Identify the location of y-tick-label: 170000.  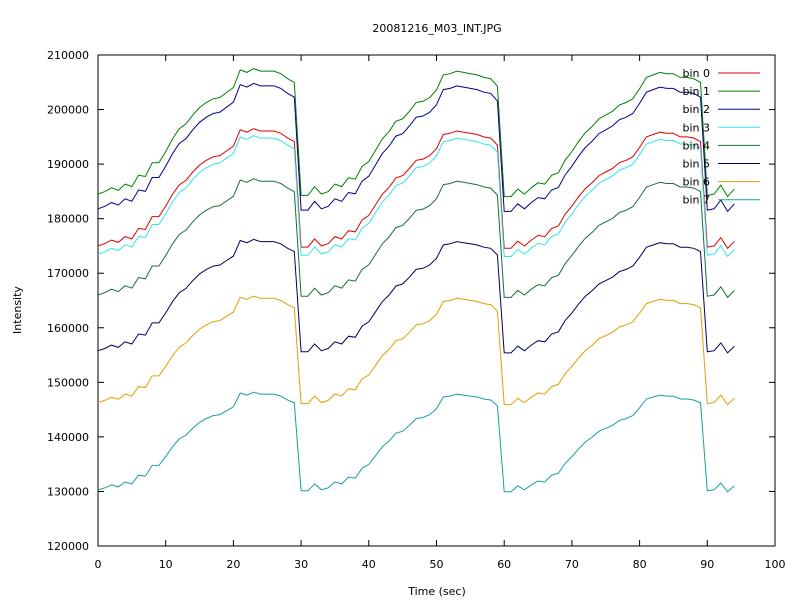
(68, 273).